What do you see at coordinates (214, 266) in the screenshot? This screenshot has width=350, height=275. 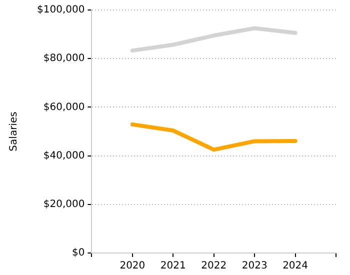 I see `x-tick-label: 2022` at bounding box center [214, 266].